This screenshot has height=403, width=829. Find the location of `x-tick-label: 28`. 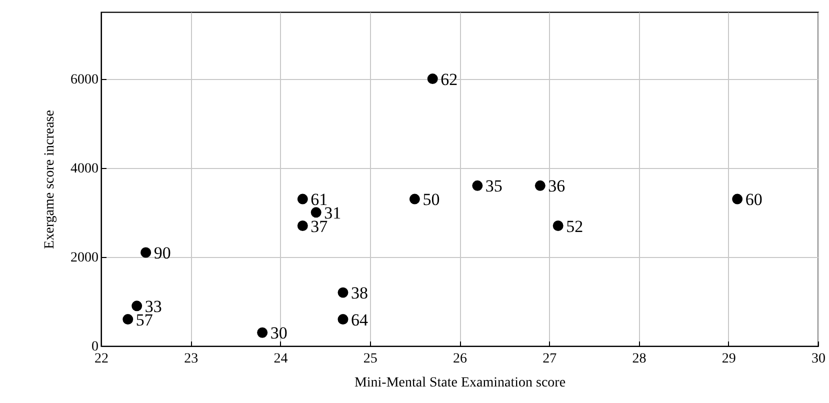

x-tick-label: 28 is located at coordinates (639, 359).